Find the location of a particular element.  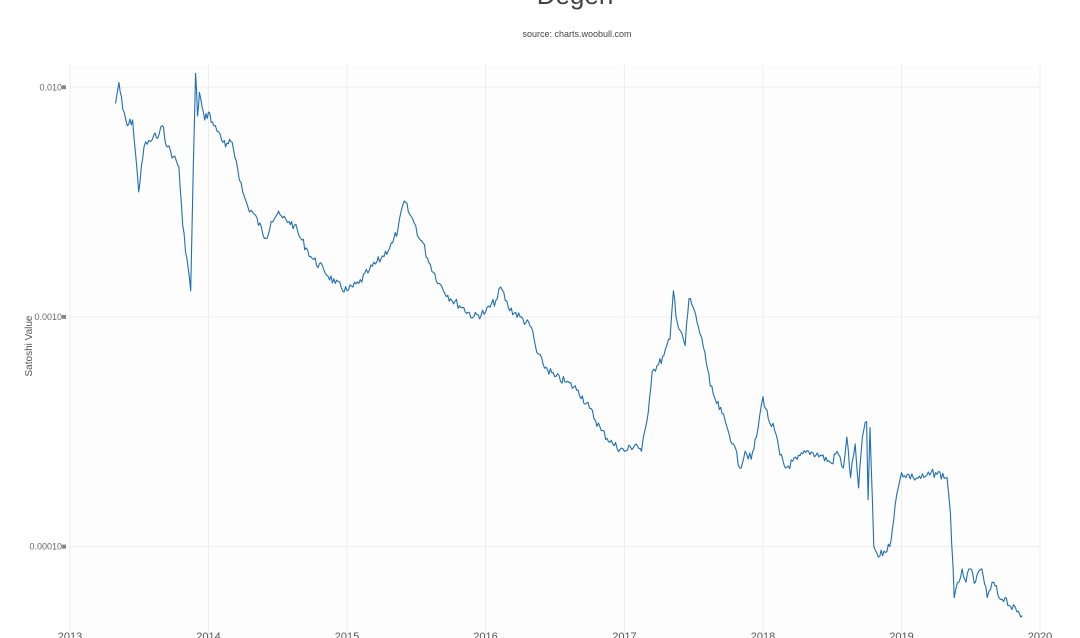

y-tick-label: 0.00010 is located at coordinates (45, 547).